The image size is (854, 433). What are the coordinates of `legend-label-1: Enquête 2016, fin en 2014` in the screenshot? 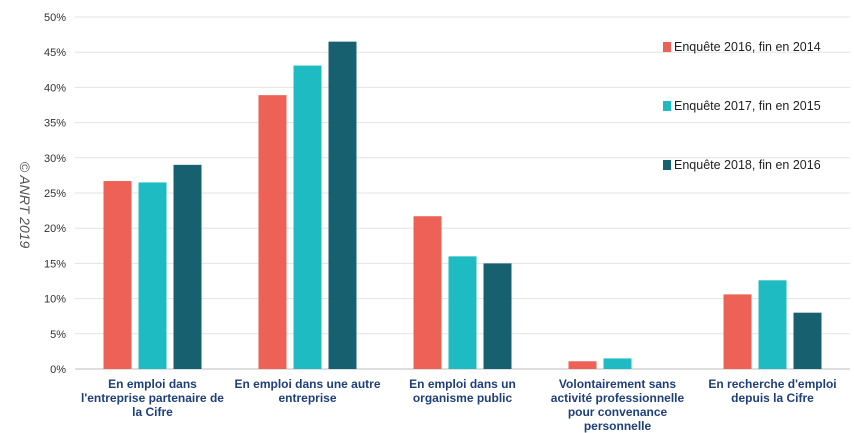 It's located at (747, 47).